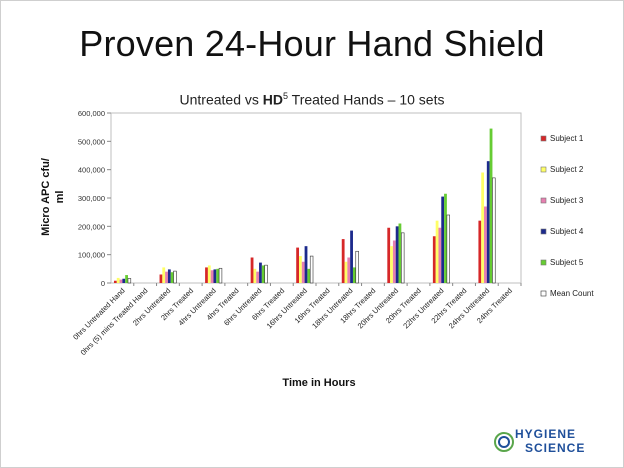 The image size is (624, 468). What do you see at coordinates (91, 170) in the screenshot?
I see `y-tick-label: 400,000` at bounding box center [91, 170].